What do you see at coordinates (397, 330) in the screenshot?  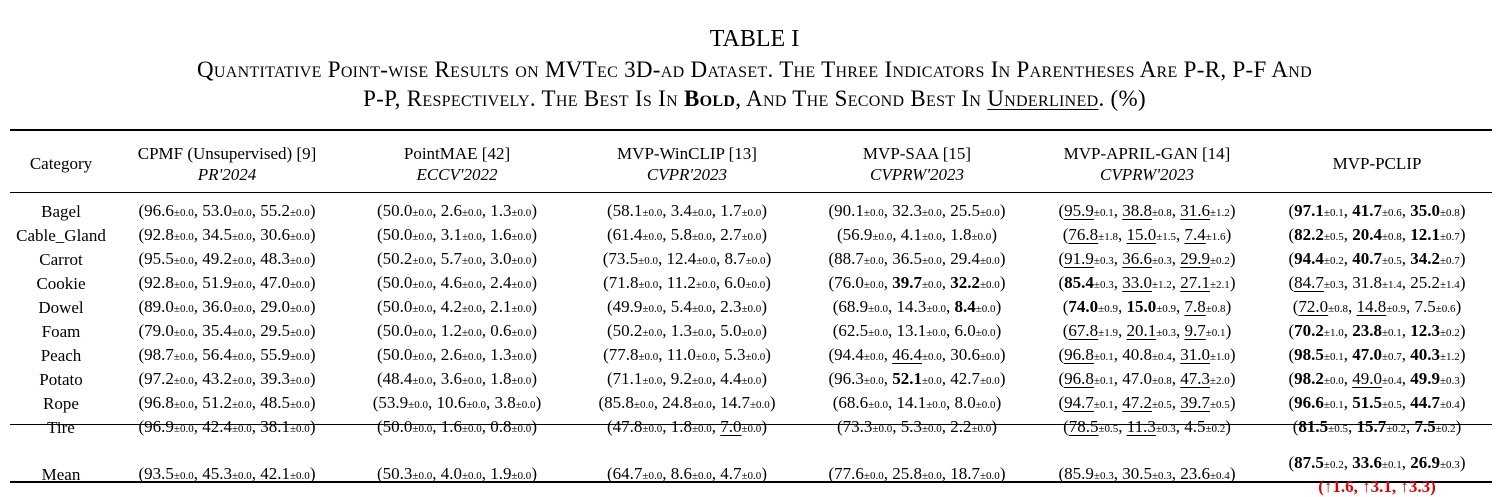 I see `metric-value: 50.0` at bounding box center [397, 330].